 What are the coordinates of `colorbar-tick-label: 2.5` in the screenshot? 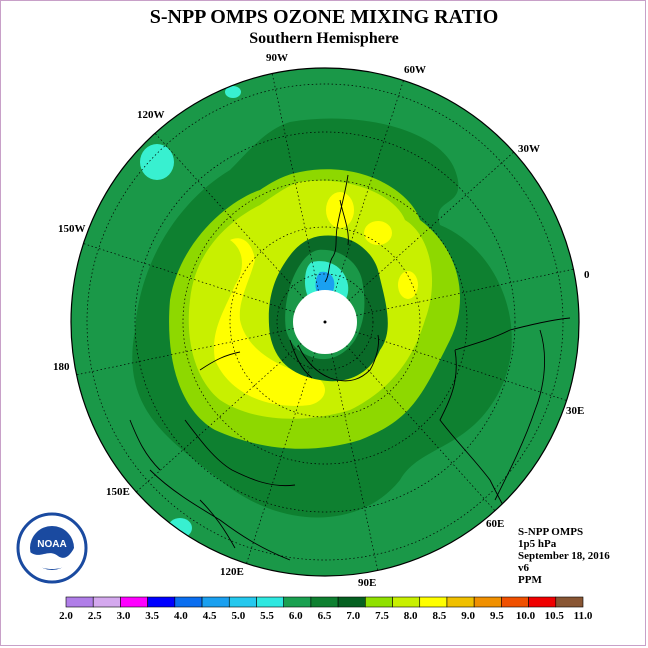 It's located at (95, 616).